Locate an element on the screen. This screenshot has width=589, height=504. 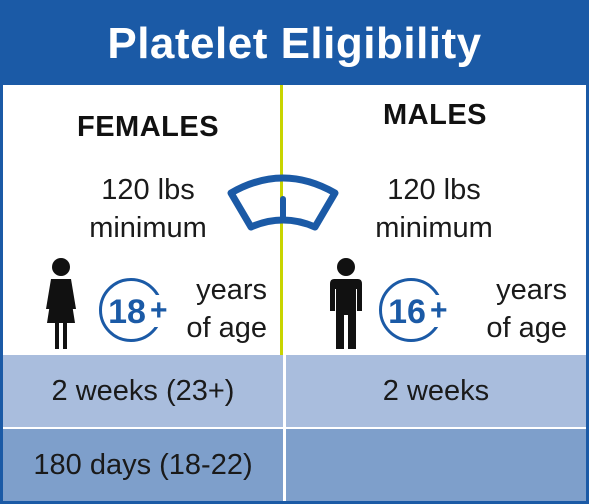
females-weight-label: minimum is located at coordinates (148, 228).